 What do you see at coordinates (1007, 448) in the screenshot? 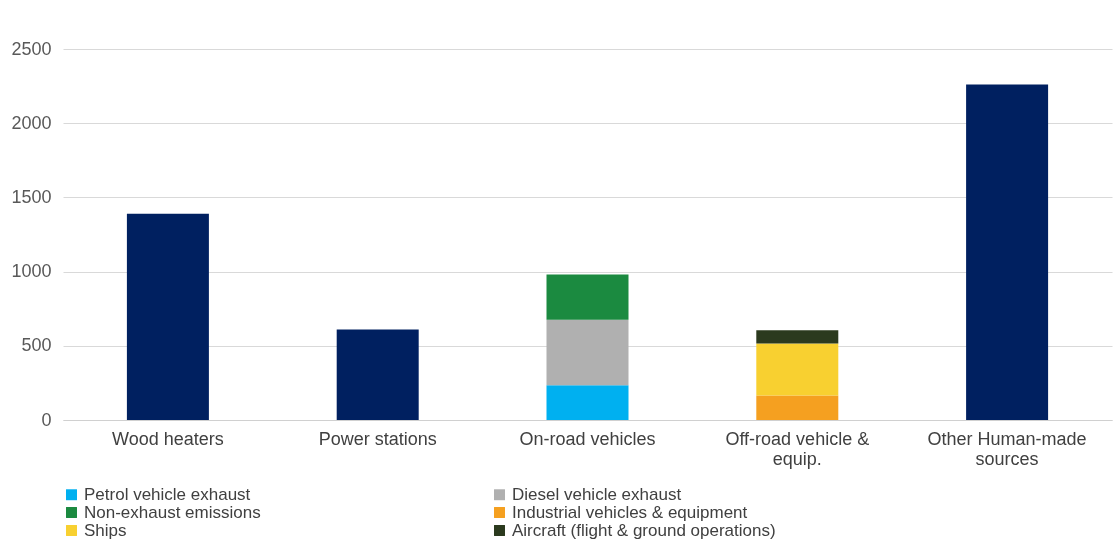
I see `x-tick-label: Other Human-made sources` at bounding box center [1007, 448].